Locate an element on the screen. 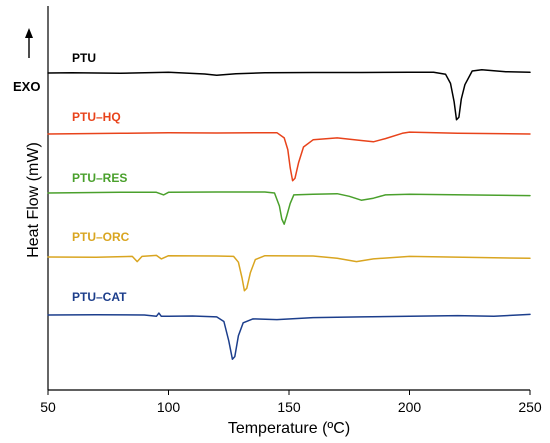  series-line-ptu-cat is located at coordinates (289, 336).